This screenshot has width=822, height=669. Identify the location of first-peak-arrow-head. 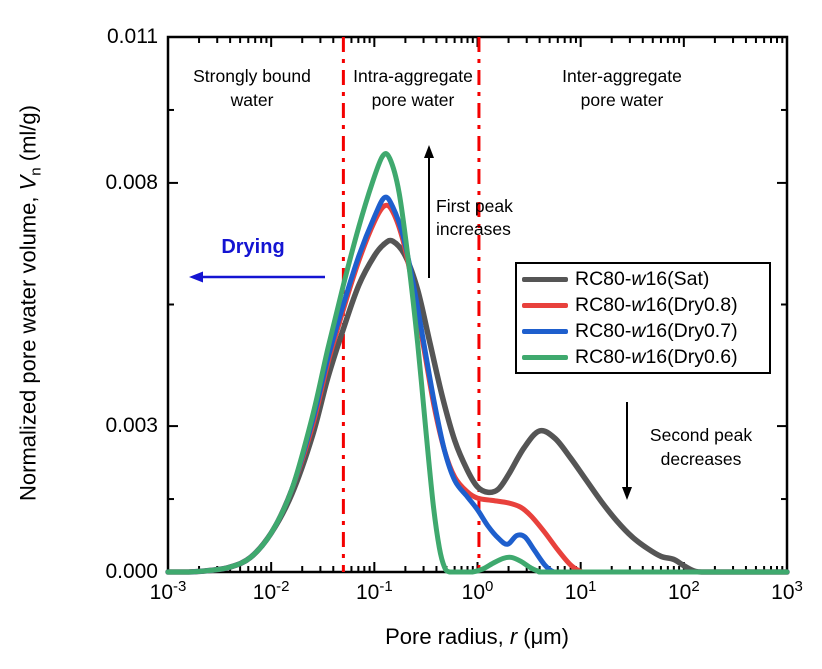
(429, 151).